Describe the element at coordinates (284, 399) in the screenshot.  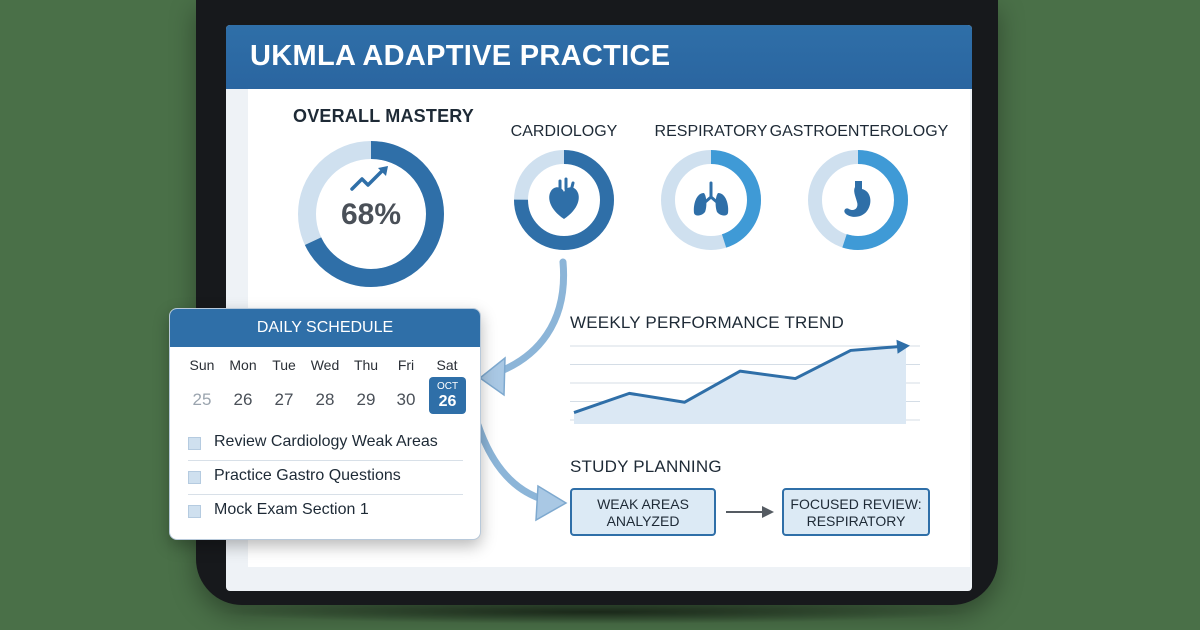
I see `day-num-tue: 27` at that location.